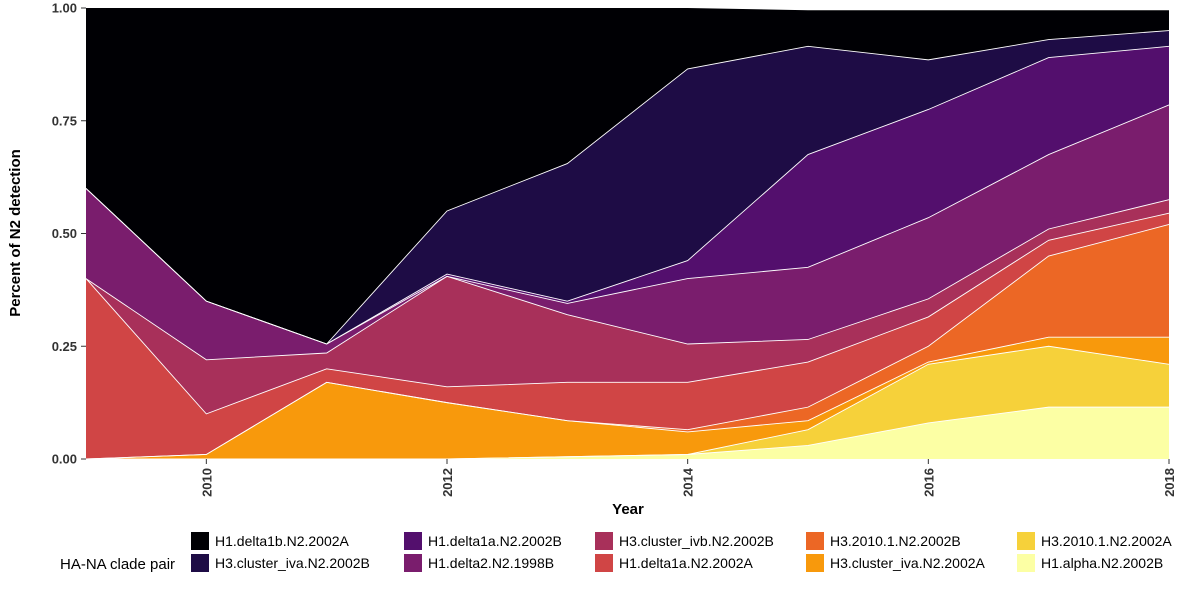 This screenshot has height=600, width=1200. I want to click on y-tick-label: 0.25, so click(64, 346).